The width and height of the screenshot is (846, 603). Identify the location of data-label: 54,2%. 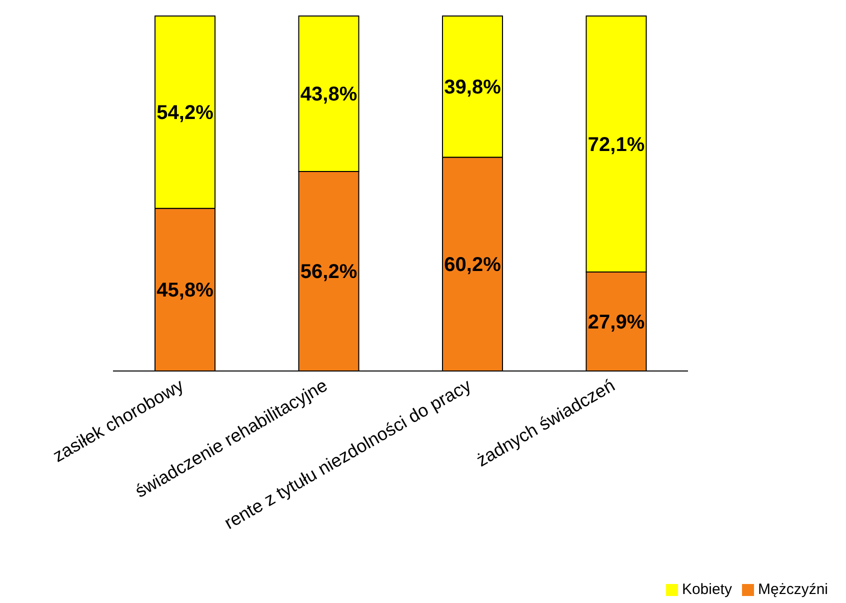
(185, 113).